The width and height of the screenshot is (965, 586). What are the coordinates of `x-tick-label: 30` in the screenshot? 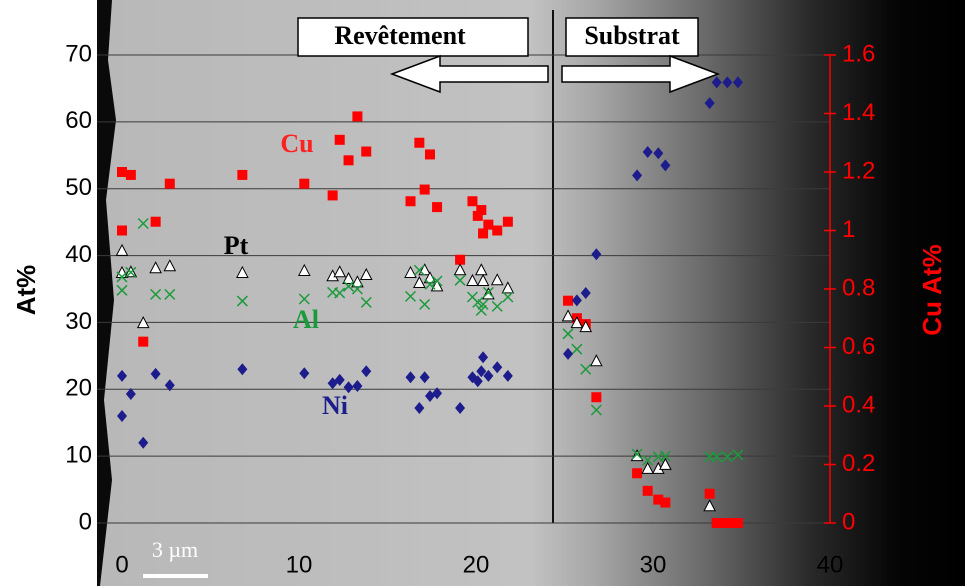 It's located at (653, 564).